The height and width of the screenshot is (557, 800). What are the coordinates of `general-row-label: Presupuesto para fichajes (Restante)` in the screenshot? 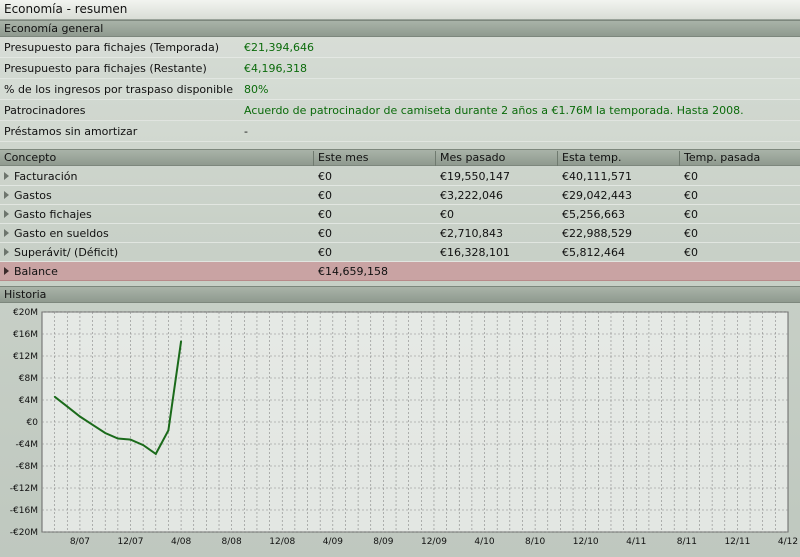 It's located at (105, 68).